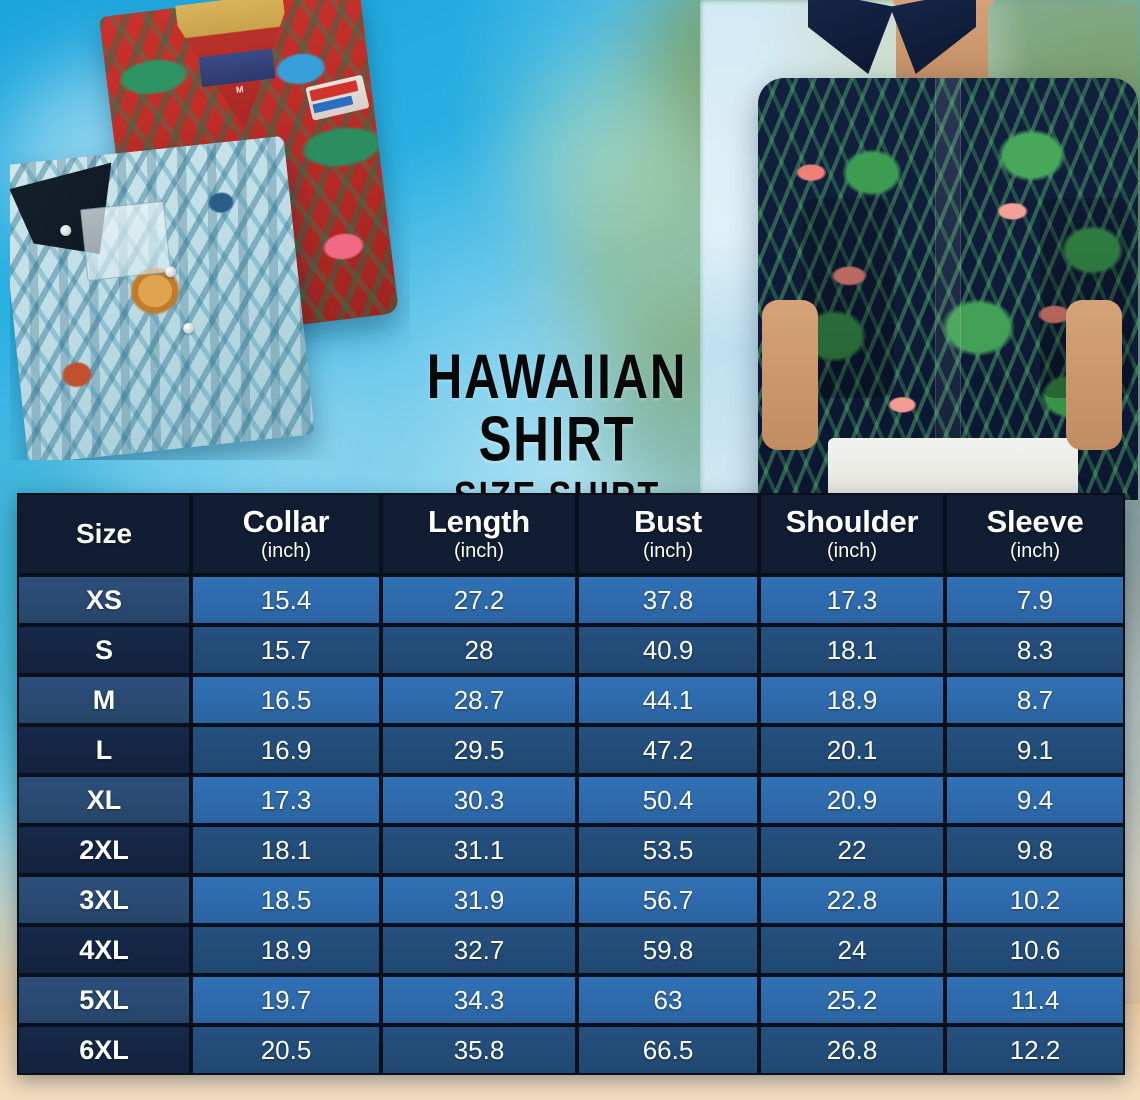 Image resolution: width=1140 pixels, height=1100 pixels. I want to click on measurement-cell-collar: 20.5, so click(286, 1050).